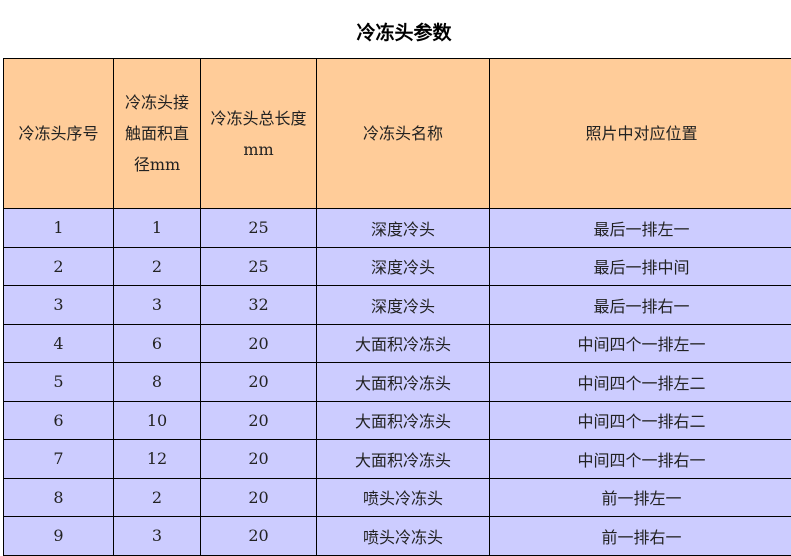 This screenshot has height=556, width=791. Describe the element at coordinates (59, 382) in the screenshot. I see `table-cell: 5` at that location.